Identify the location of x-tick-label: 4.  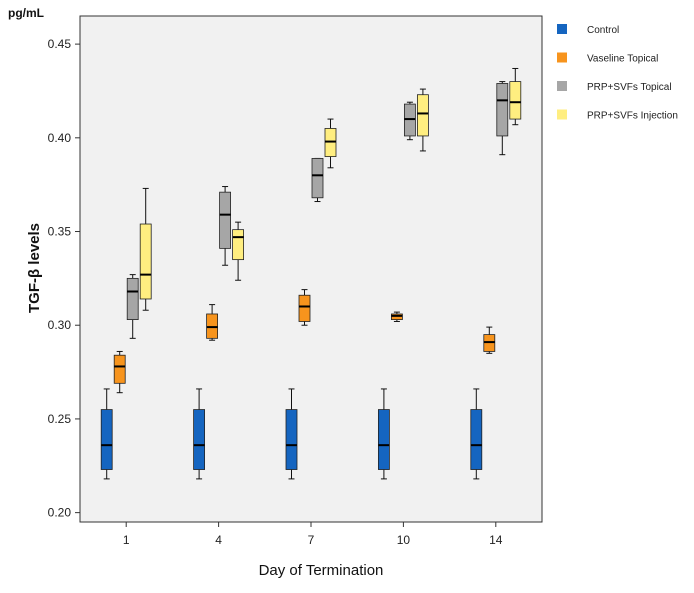
(218, 540).